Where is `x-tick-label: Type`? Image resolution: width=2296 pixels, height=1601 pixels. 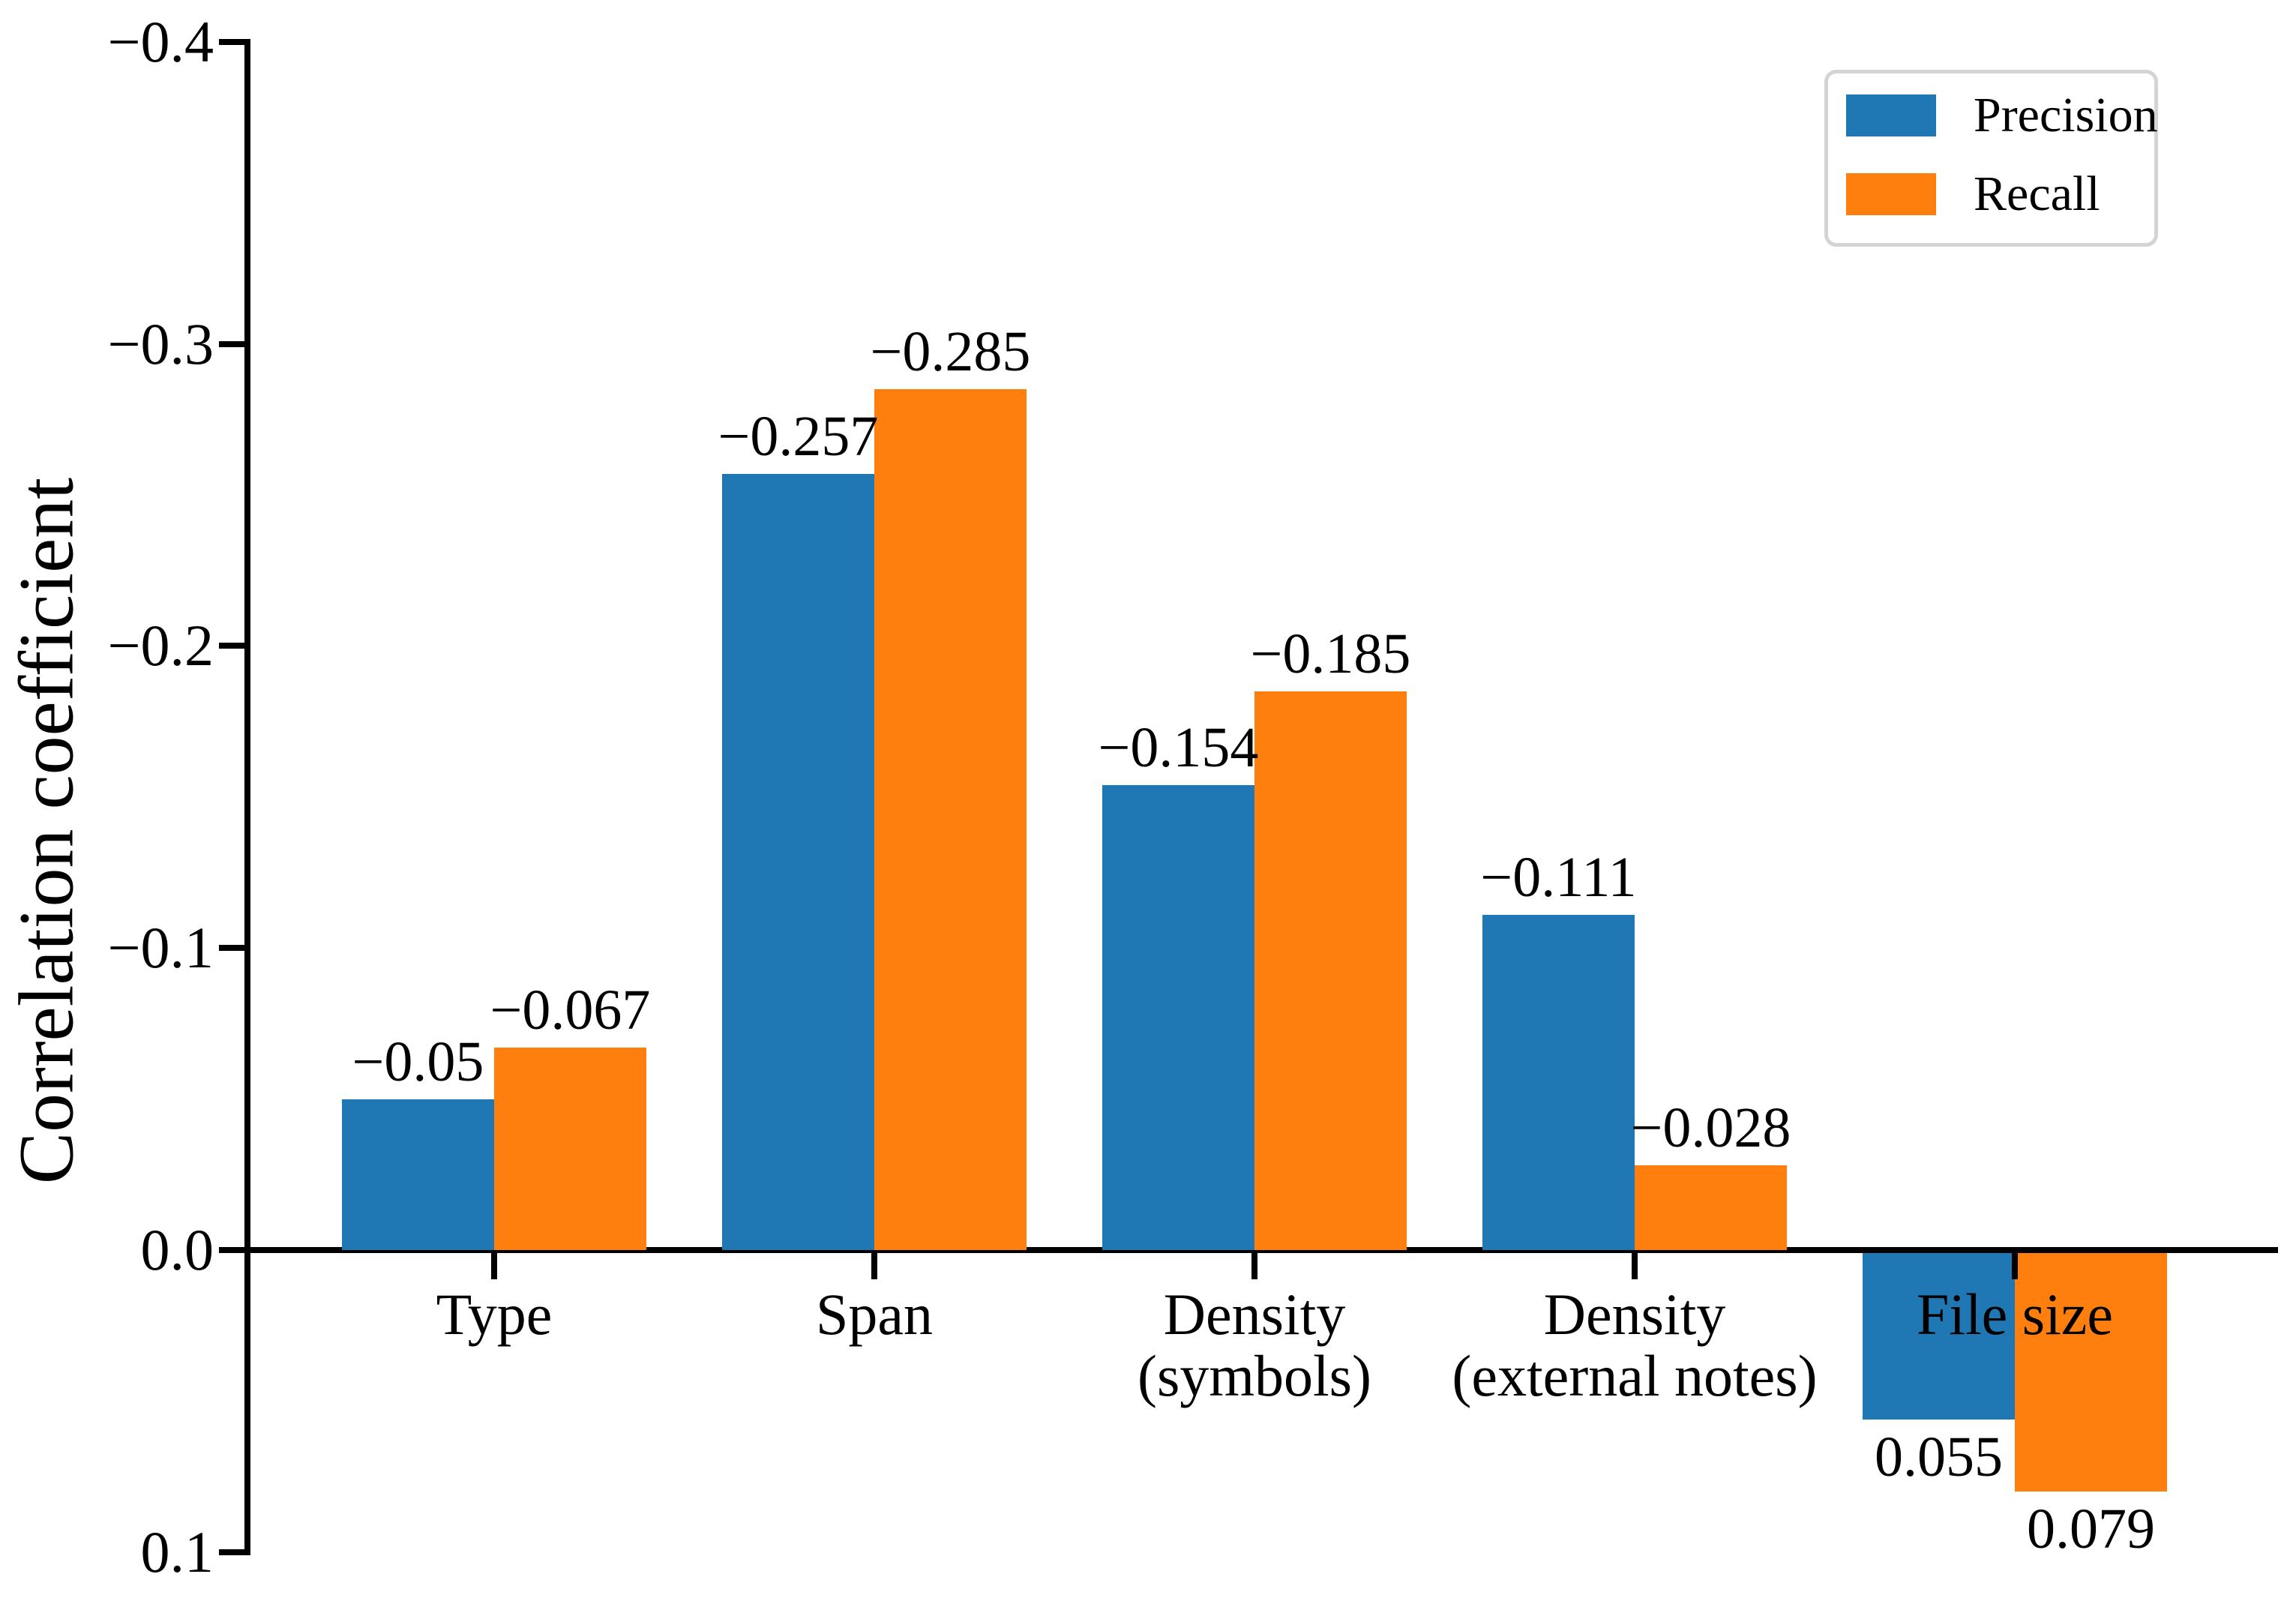 x-tick-label: Type is located at coordinates (494, 1314).